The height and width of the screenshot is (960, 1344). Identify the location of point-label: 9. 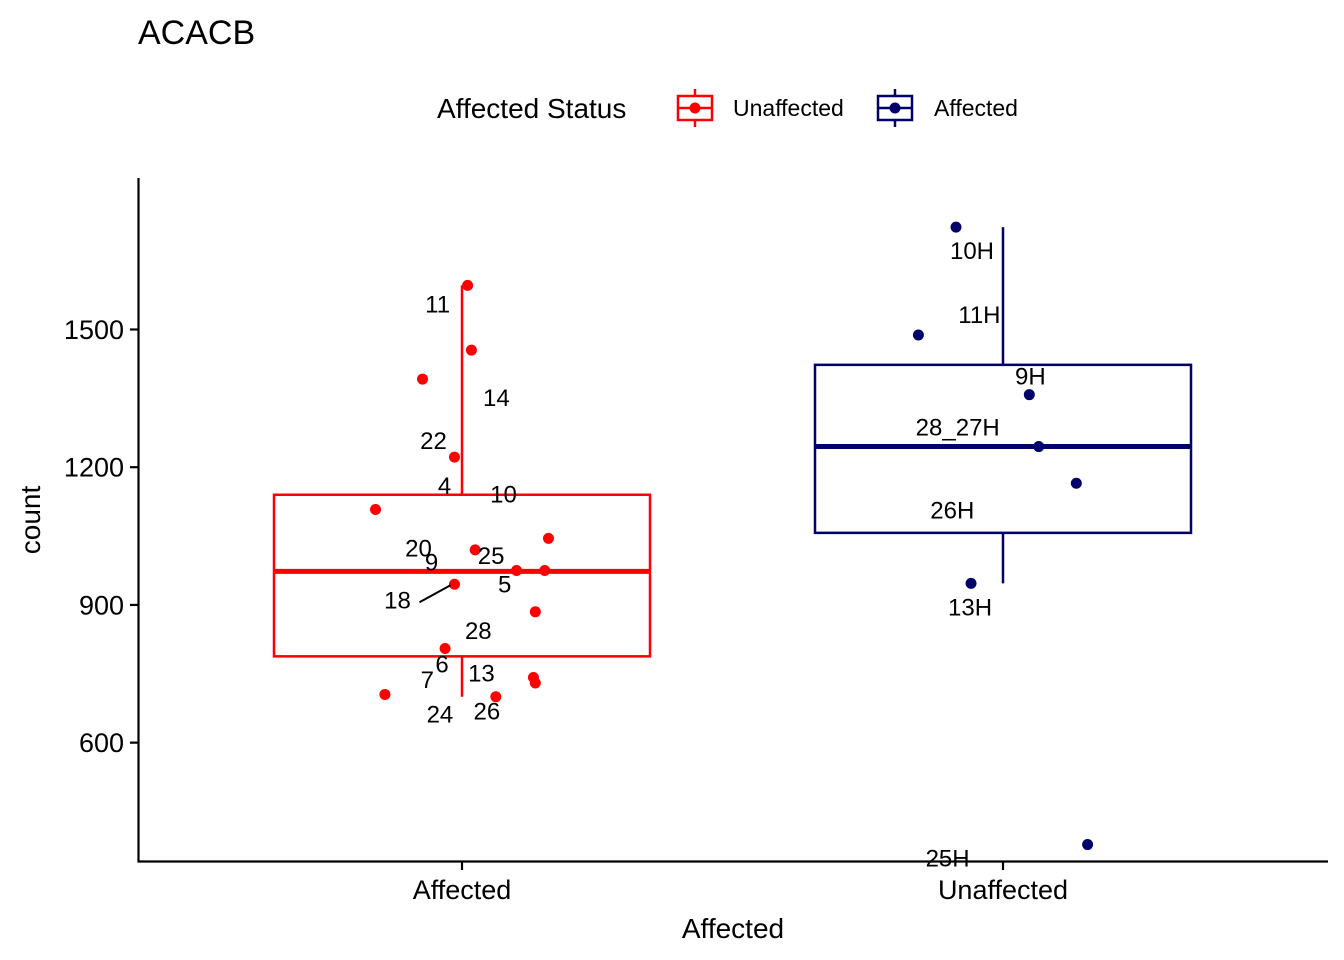
(431, 562).